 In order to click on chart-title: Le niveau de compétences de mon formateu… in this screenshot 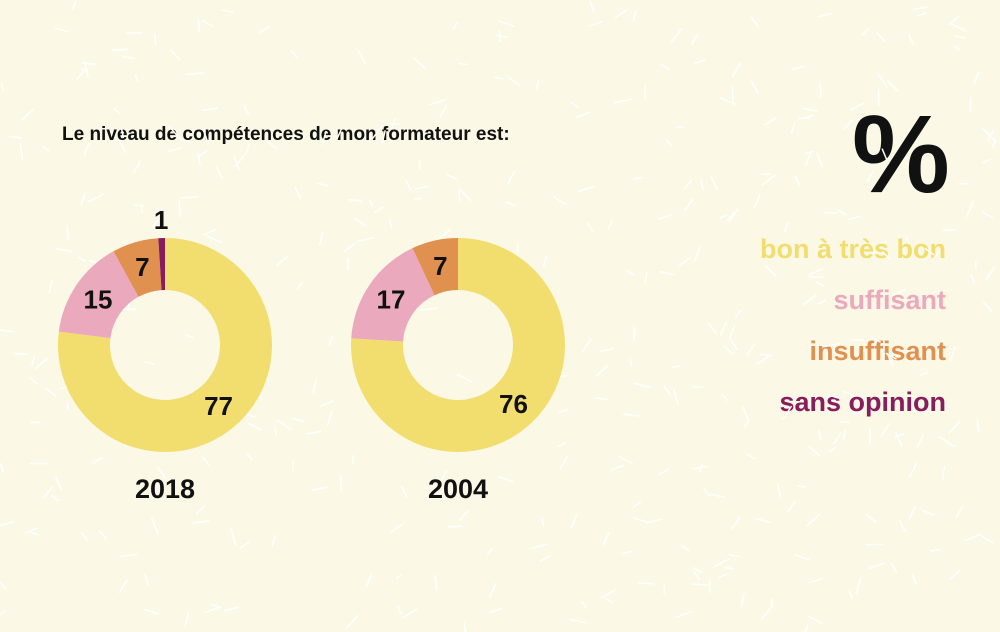, I will do `click(286, 134)`.